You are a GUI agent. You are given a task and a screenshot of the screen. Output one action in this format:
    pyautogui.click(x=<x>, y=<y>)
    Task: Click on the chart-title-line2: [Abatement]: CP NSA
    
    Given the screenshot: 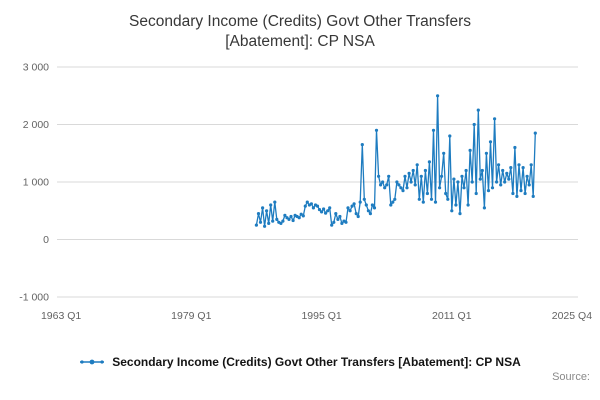 What is the action you would take?
    pyautogui.click(x=300, y=42)
    